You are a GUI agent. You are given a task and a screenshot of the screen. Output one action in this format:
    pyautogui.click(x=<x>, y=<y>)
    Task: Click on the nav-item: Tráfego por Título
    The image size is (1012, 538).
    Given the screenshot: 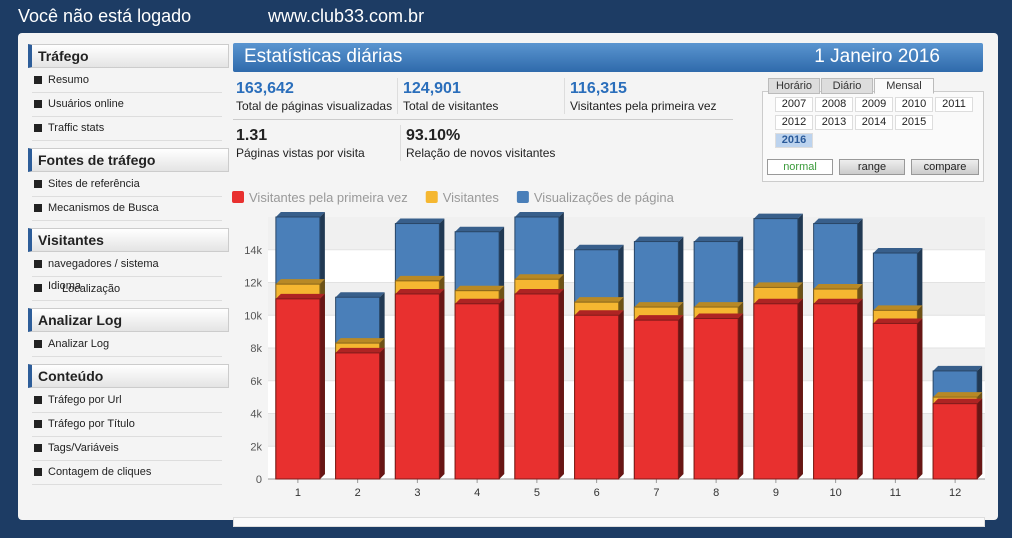 What is the action you would take?
    pyautogui.click(x=127, y=425)
    